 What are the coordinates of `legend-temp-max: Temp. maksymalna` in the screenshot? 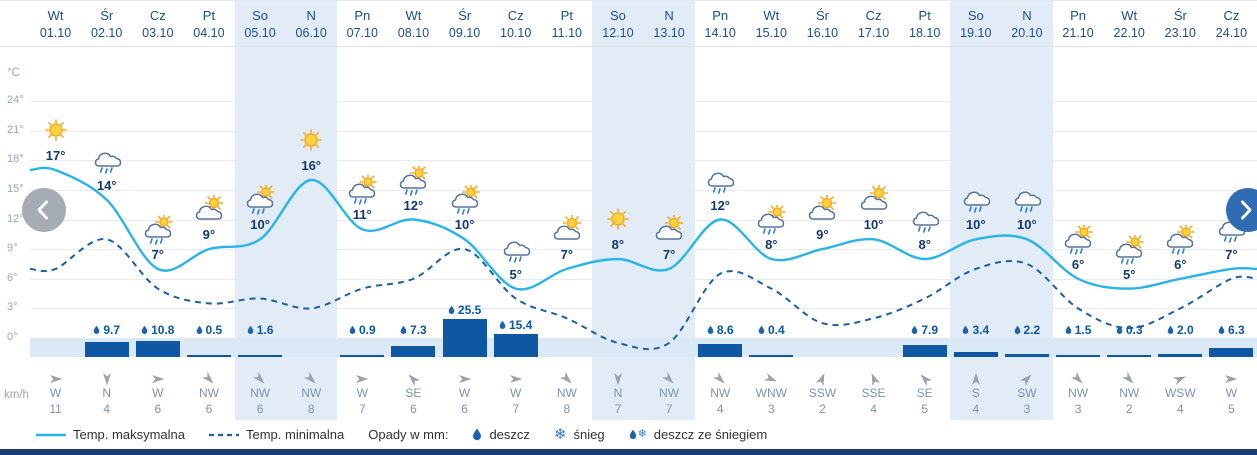 It's located at (110, 434).